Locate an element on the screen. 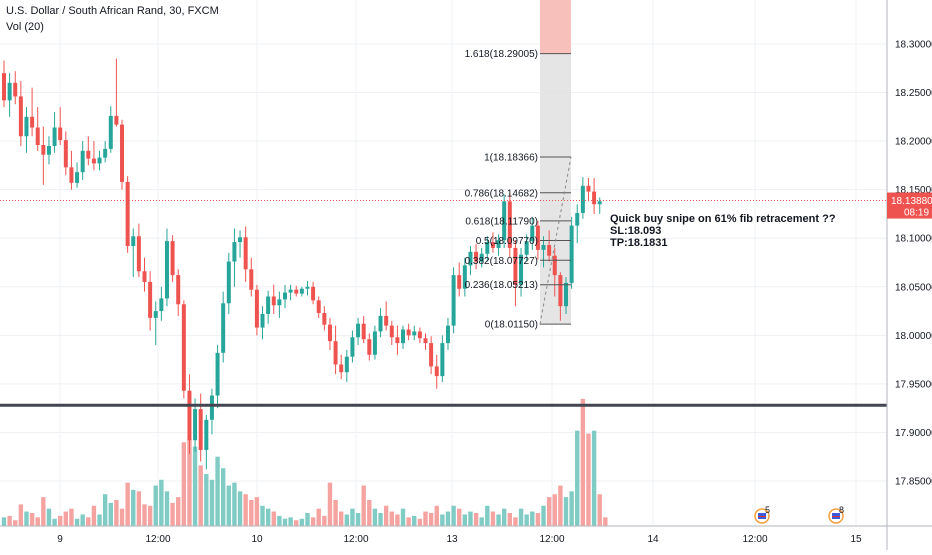 The image size is (932, 555). fib-level-label: 0.786(18.14682) is located at coordinates (501, 193).